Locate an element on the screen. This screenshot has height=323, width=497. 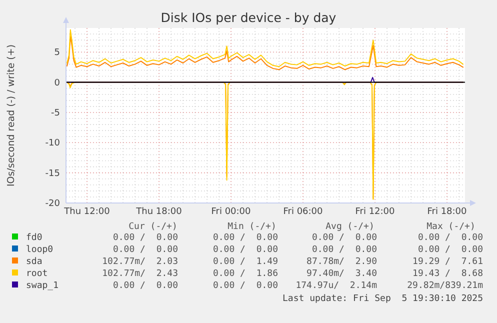
legend-label: swap_1 is located at coordinates (42, 286).